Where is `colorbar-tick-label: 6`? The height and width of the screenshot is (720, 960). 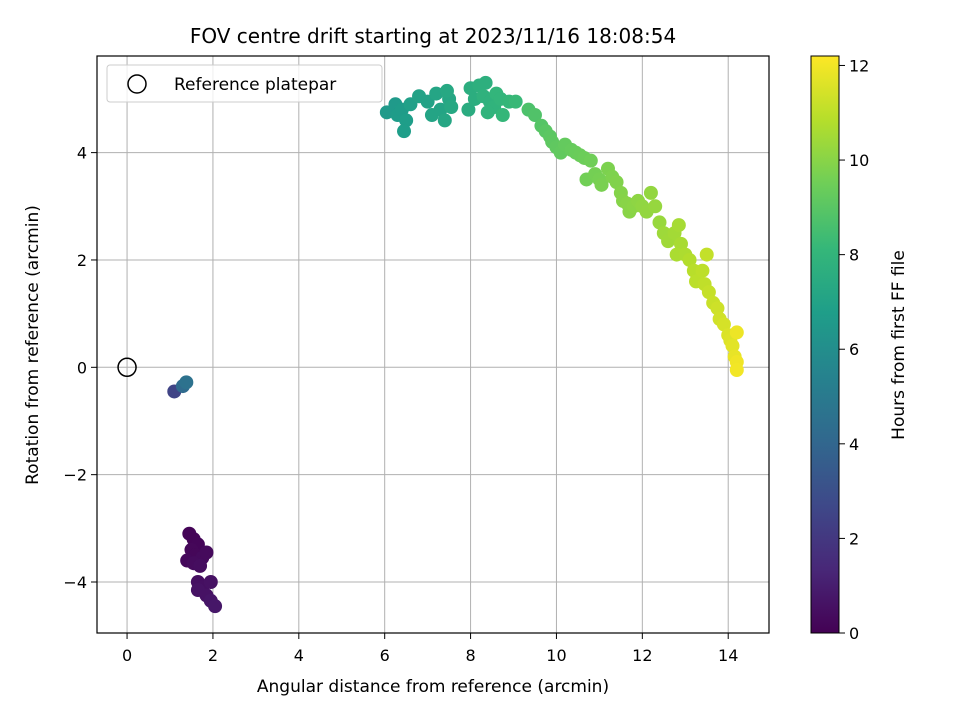
colorbar-tick-label: 6 is located at coordinates (854, 349).